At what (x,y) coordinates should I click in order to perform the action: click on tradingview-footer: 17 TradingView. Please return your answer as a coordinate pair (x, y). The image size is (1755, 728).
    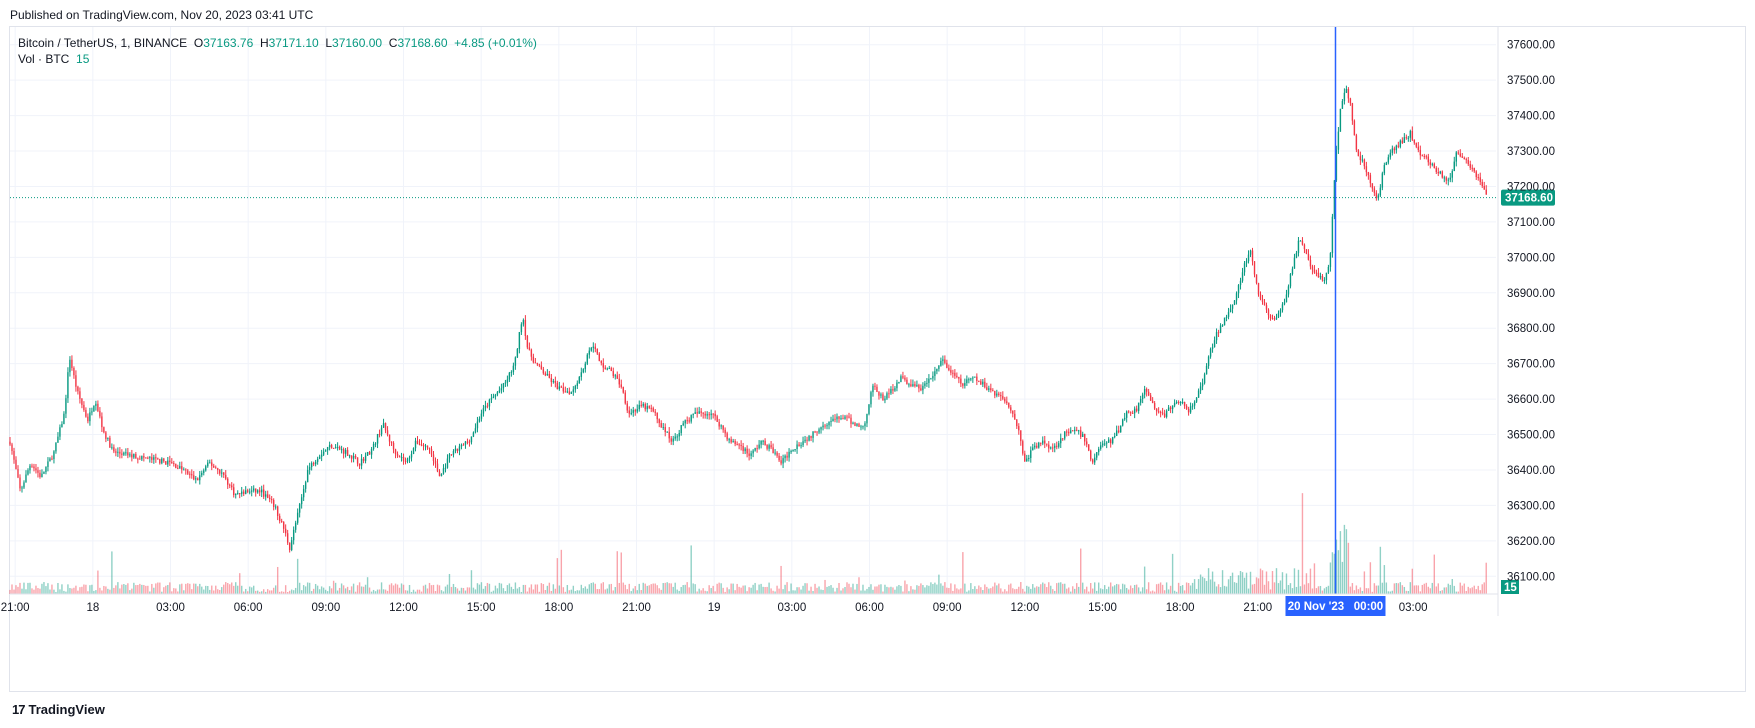
    Looking at the image, I should click on (58, 709).